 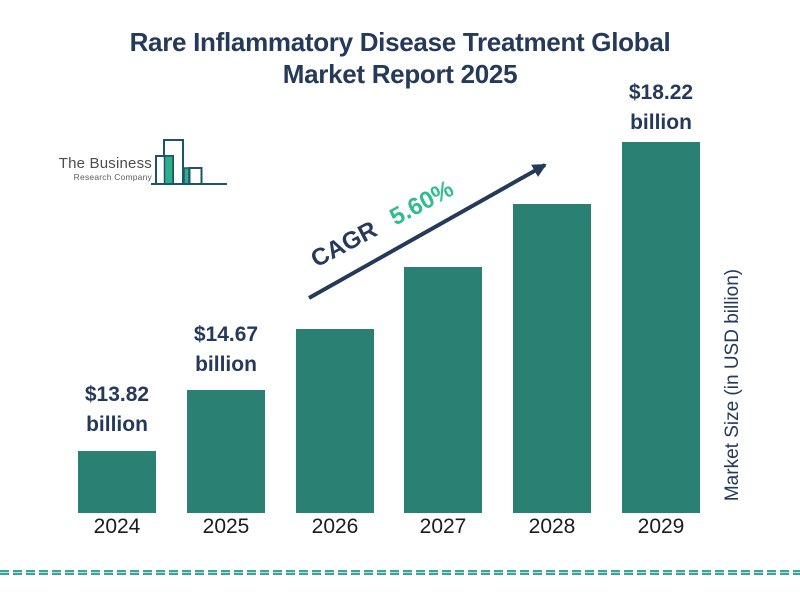 I want to click on x-tick-2027: 2027, so click(x=443, y=526).